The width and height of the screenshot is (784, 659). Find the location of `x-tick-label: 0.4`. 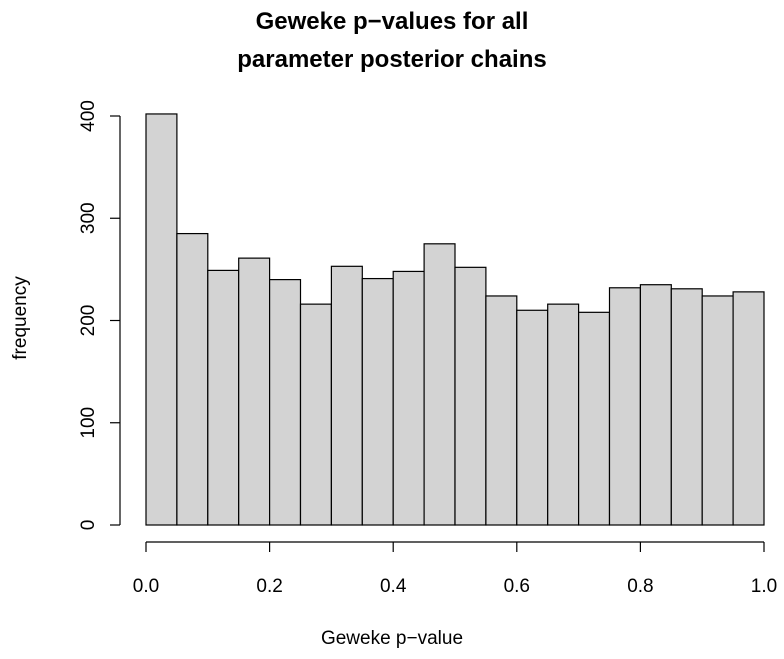

x-tick-label: 0.4 is located at coordinates (393, 586).